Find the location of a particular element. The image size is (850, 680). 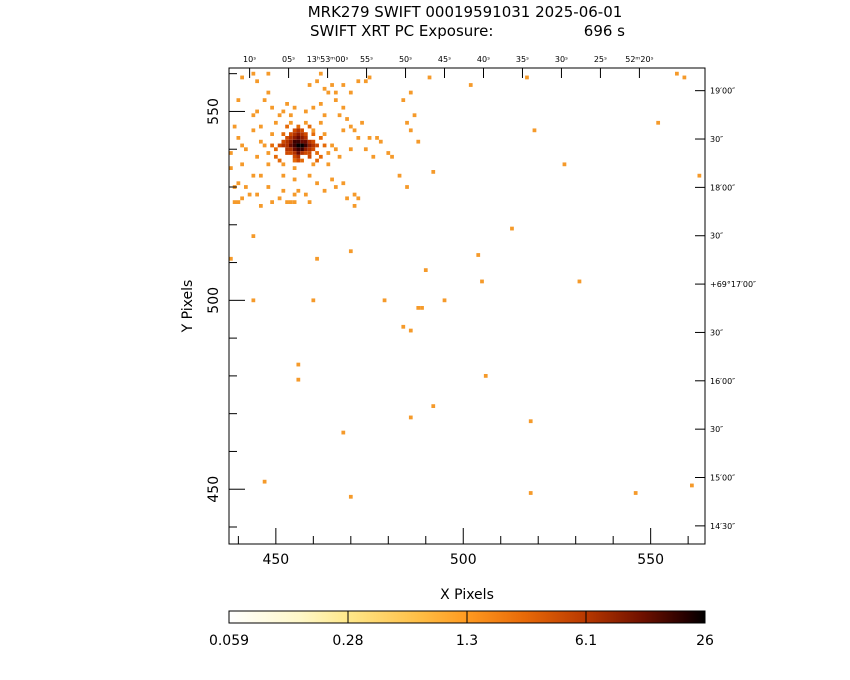

chart-title: MRK279 SWIFT 00019591031 2025-06-01 is located at coordinates (465, 12).